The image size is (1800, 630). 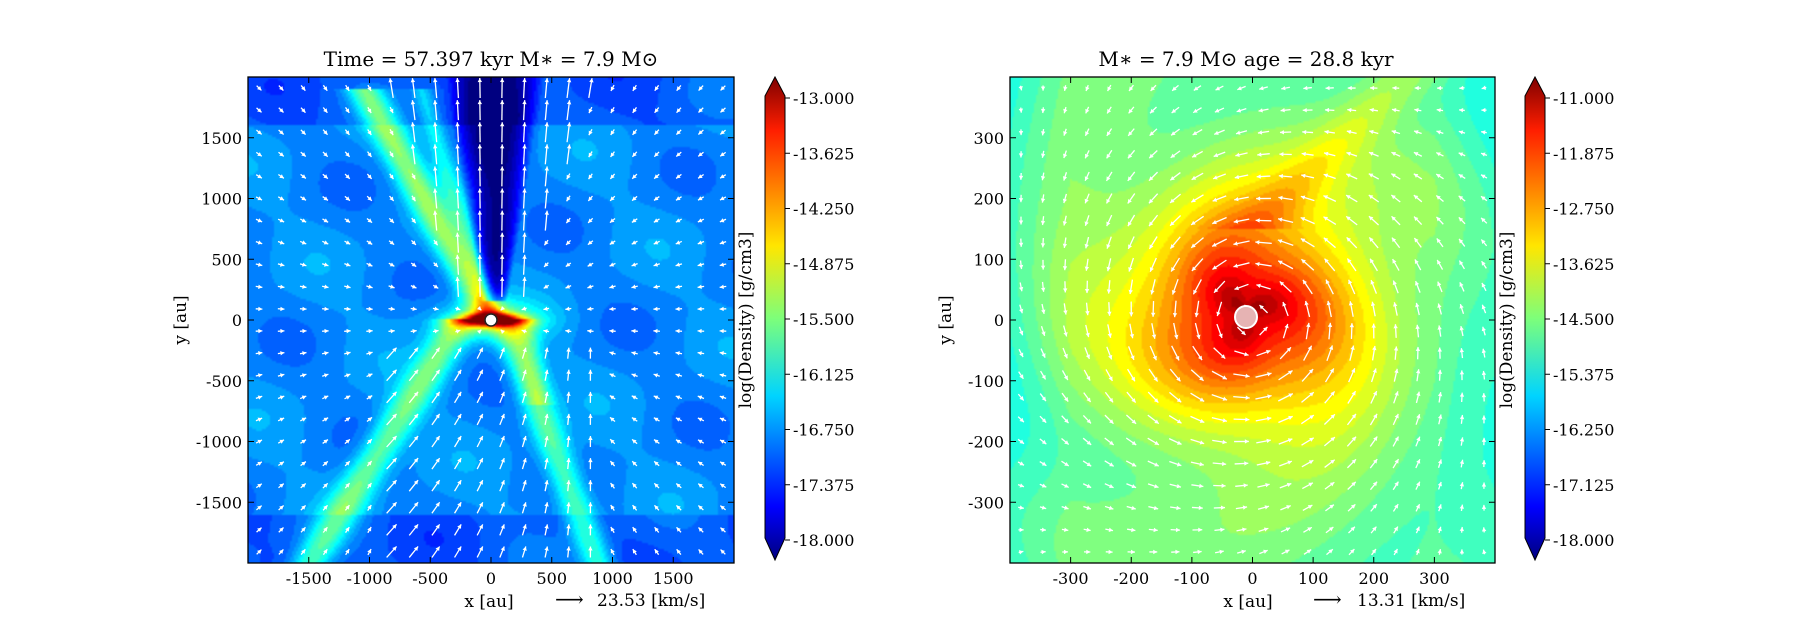 I want to click on colorbar-tick-label-left: -18.000, so click(x=823, y=540).